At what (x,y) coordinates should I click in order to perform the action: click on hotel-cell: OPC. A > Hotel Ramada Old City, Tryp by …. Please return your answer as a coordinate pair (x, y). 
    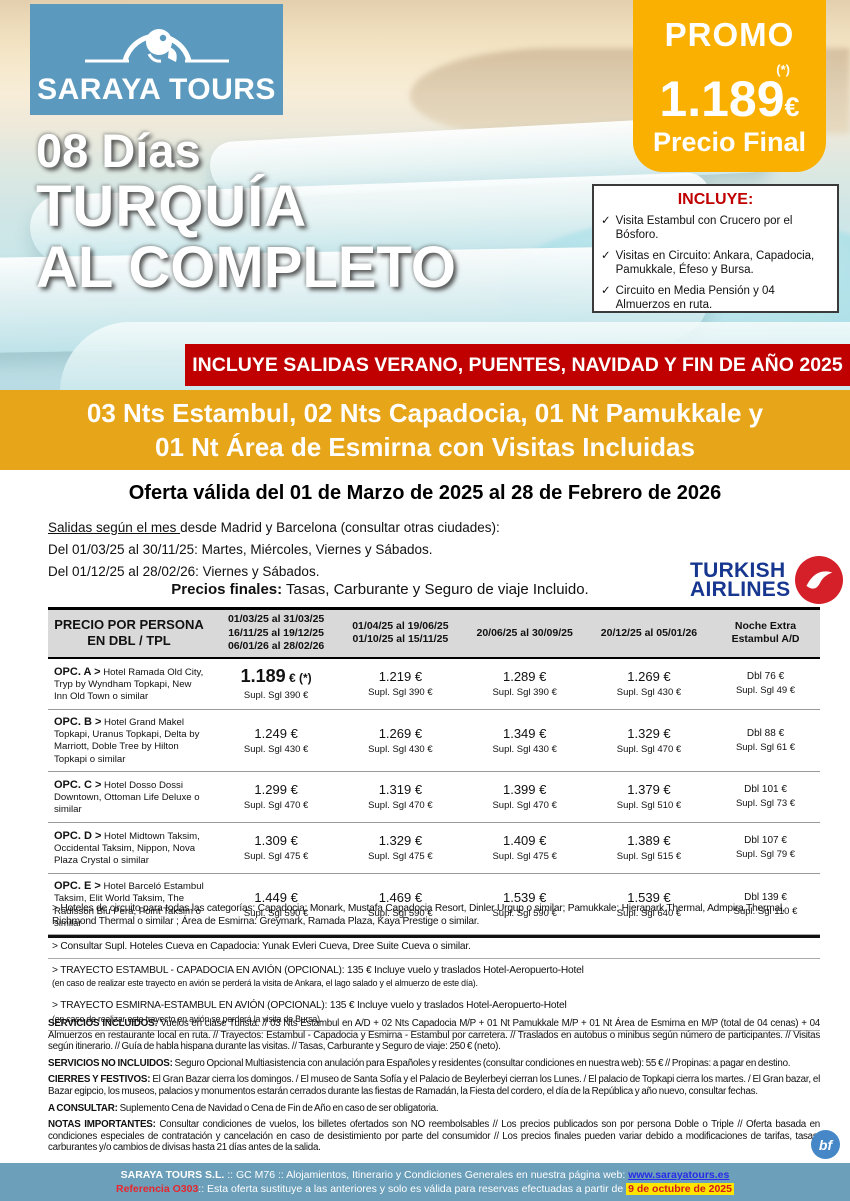
    Looking at the image, I should click on (131, 684).